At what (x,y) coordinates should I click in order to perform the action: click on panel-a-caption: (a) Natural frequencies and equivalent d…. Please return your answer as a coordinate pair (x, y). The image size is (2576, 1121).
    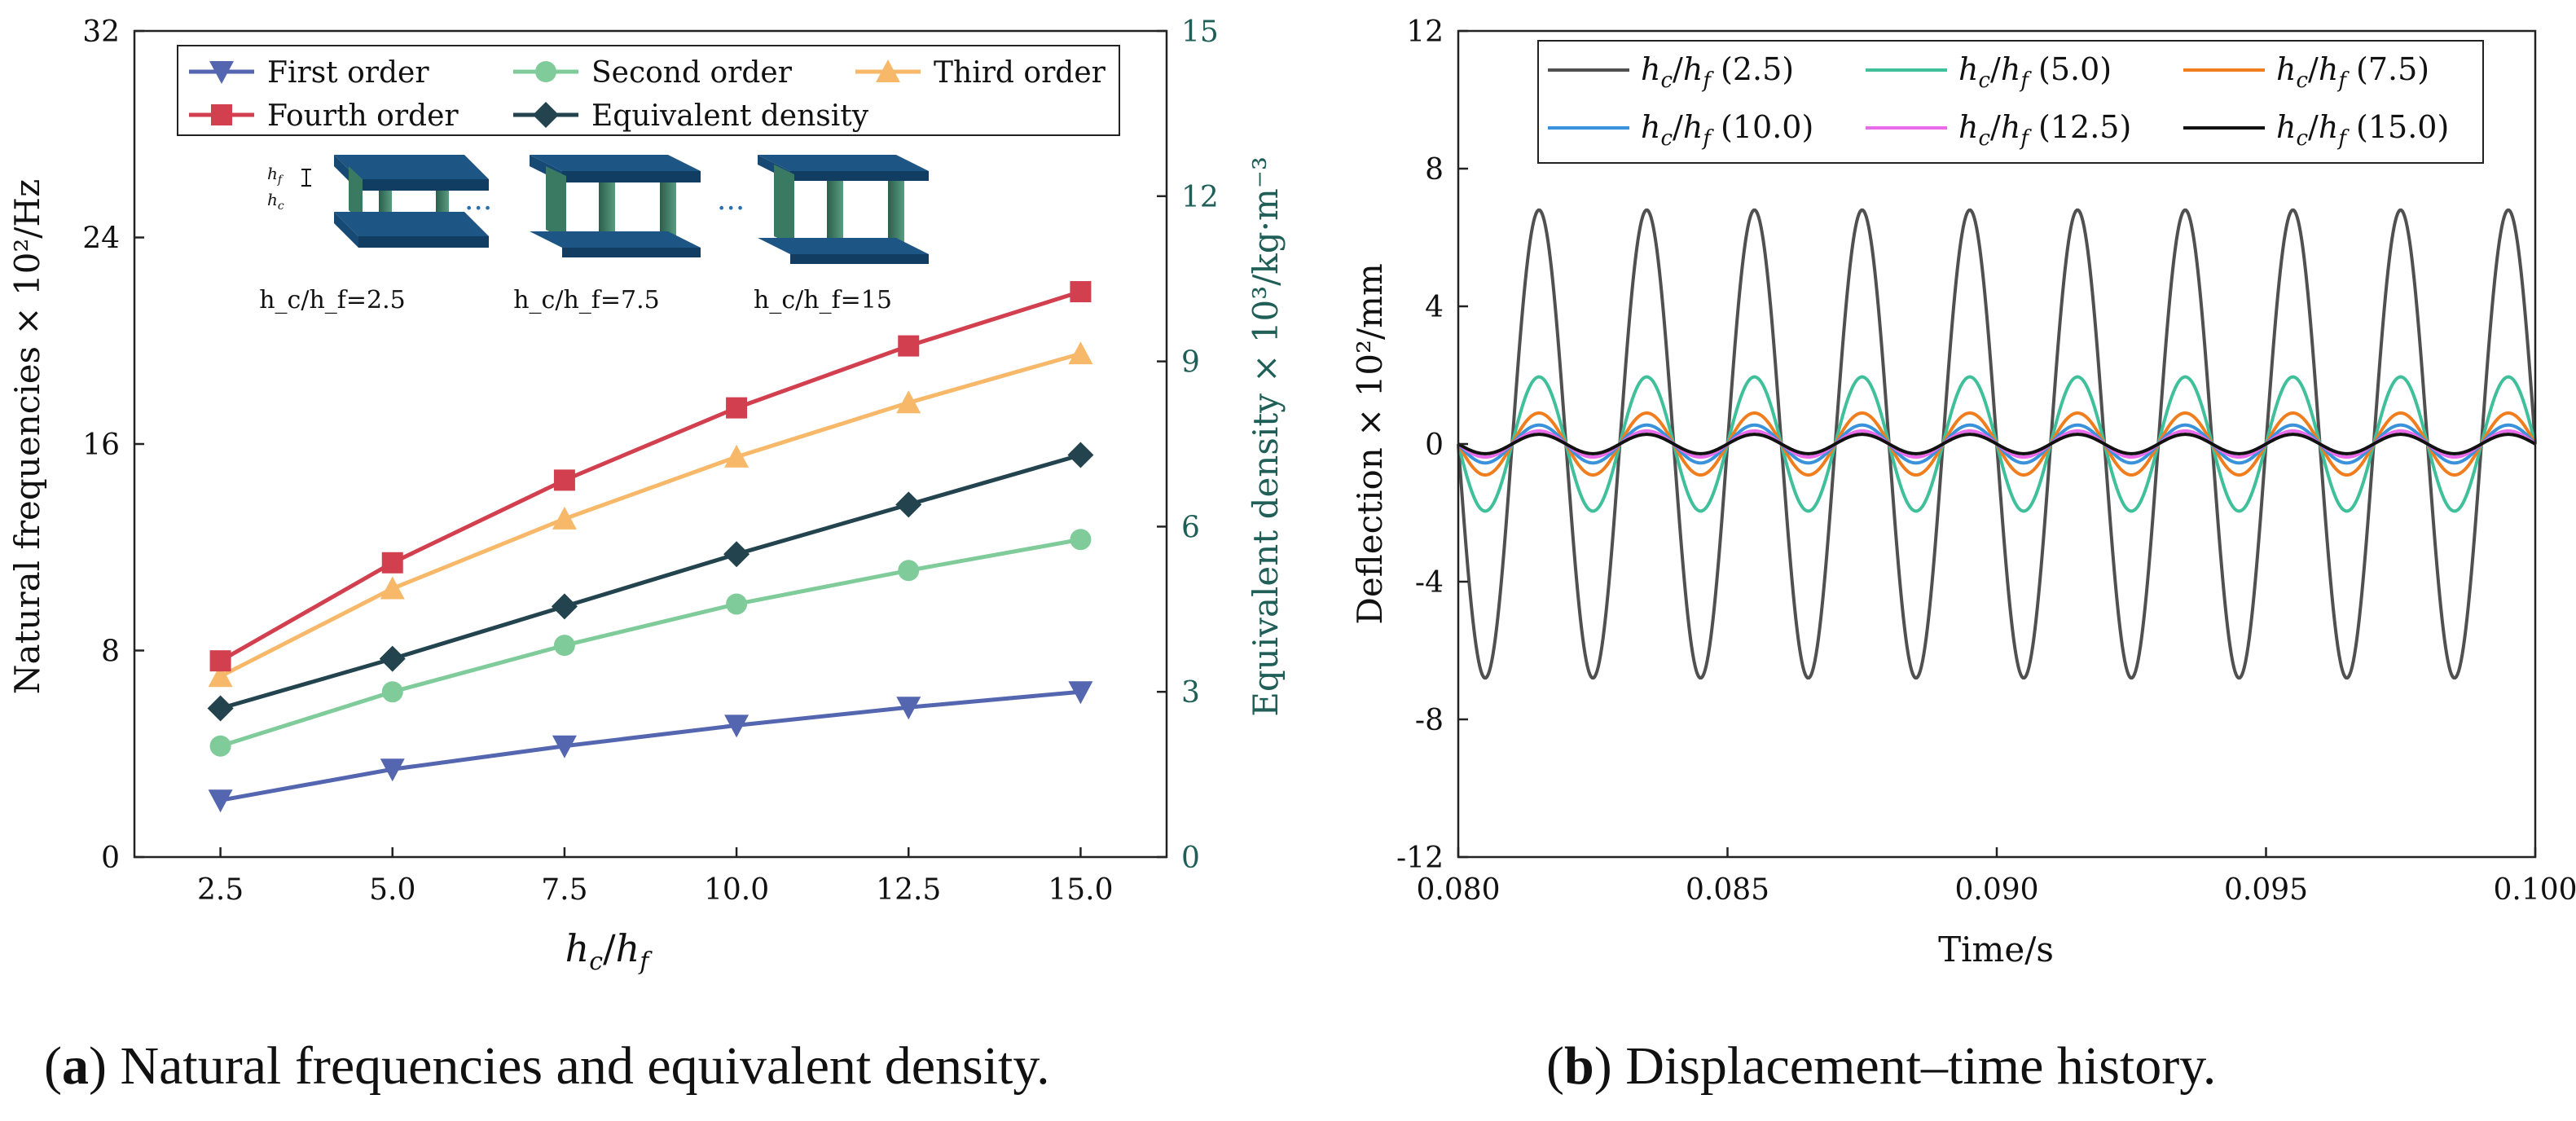
    Looking at the image, I should click on (547, 1066).